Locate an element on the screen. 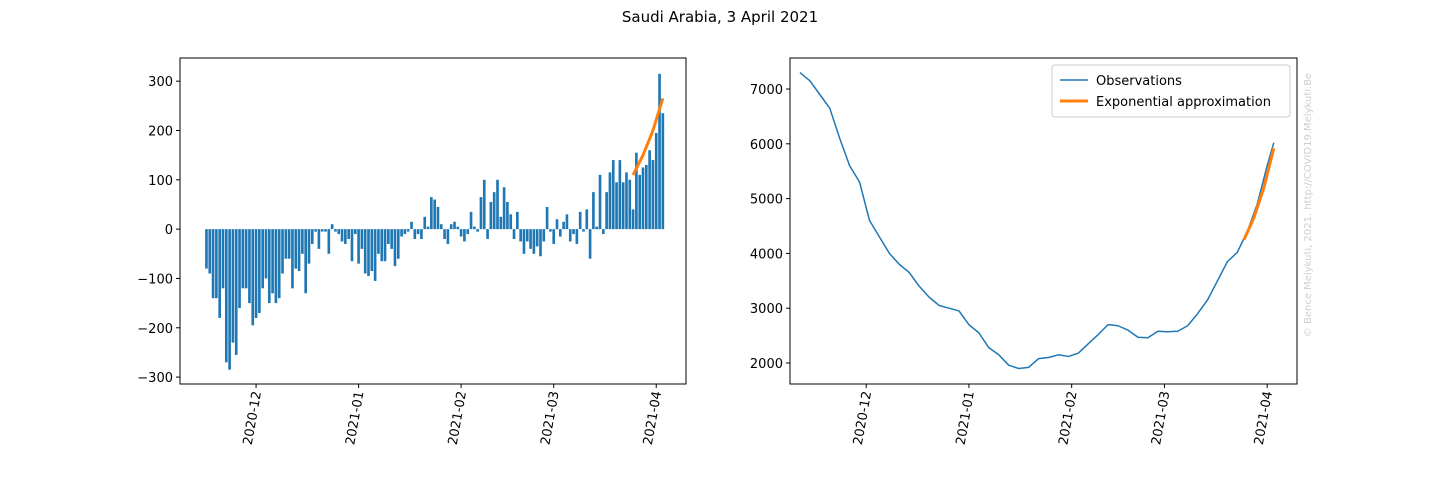  y-tick-label: −100 is located at coordinates (155, 279).